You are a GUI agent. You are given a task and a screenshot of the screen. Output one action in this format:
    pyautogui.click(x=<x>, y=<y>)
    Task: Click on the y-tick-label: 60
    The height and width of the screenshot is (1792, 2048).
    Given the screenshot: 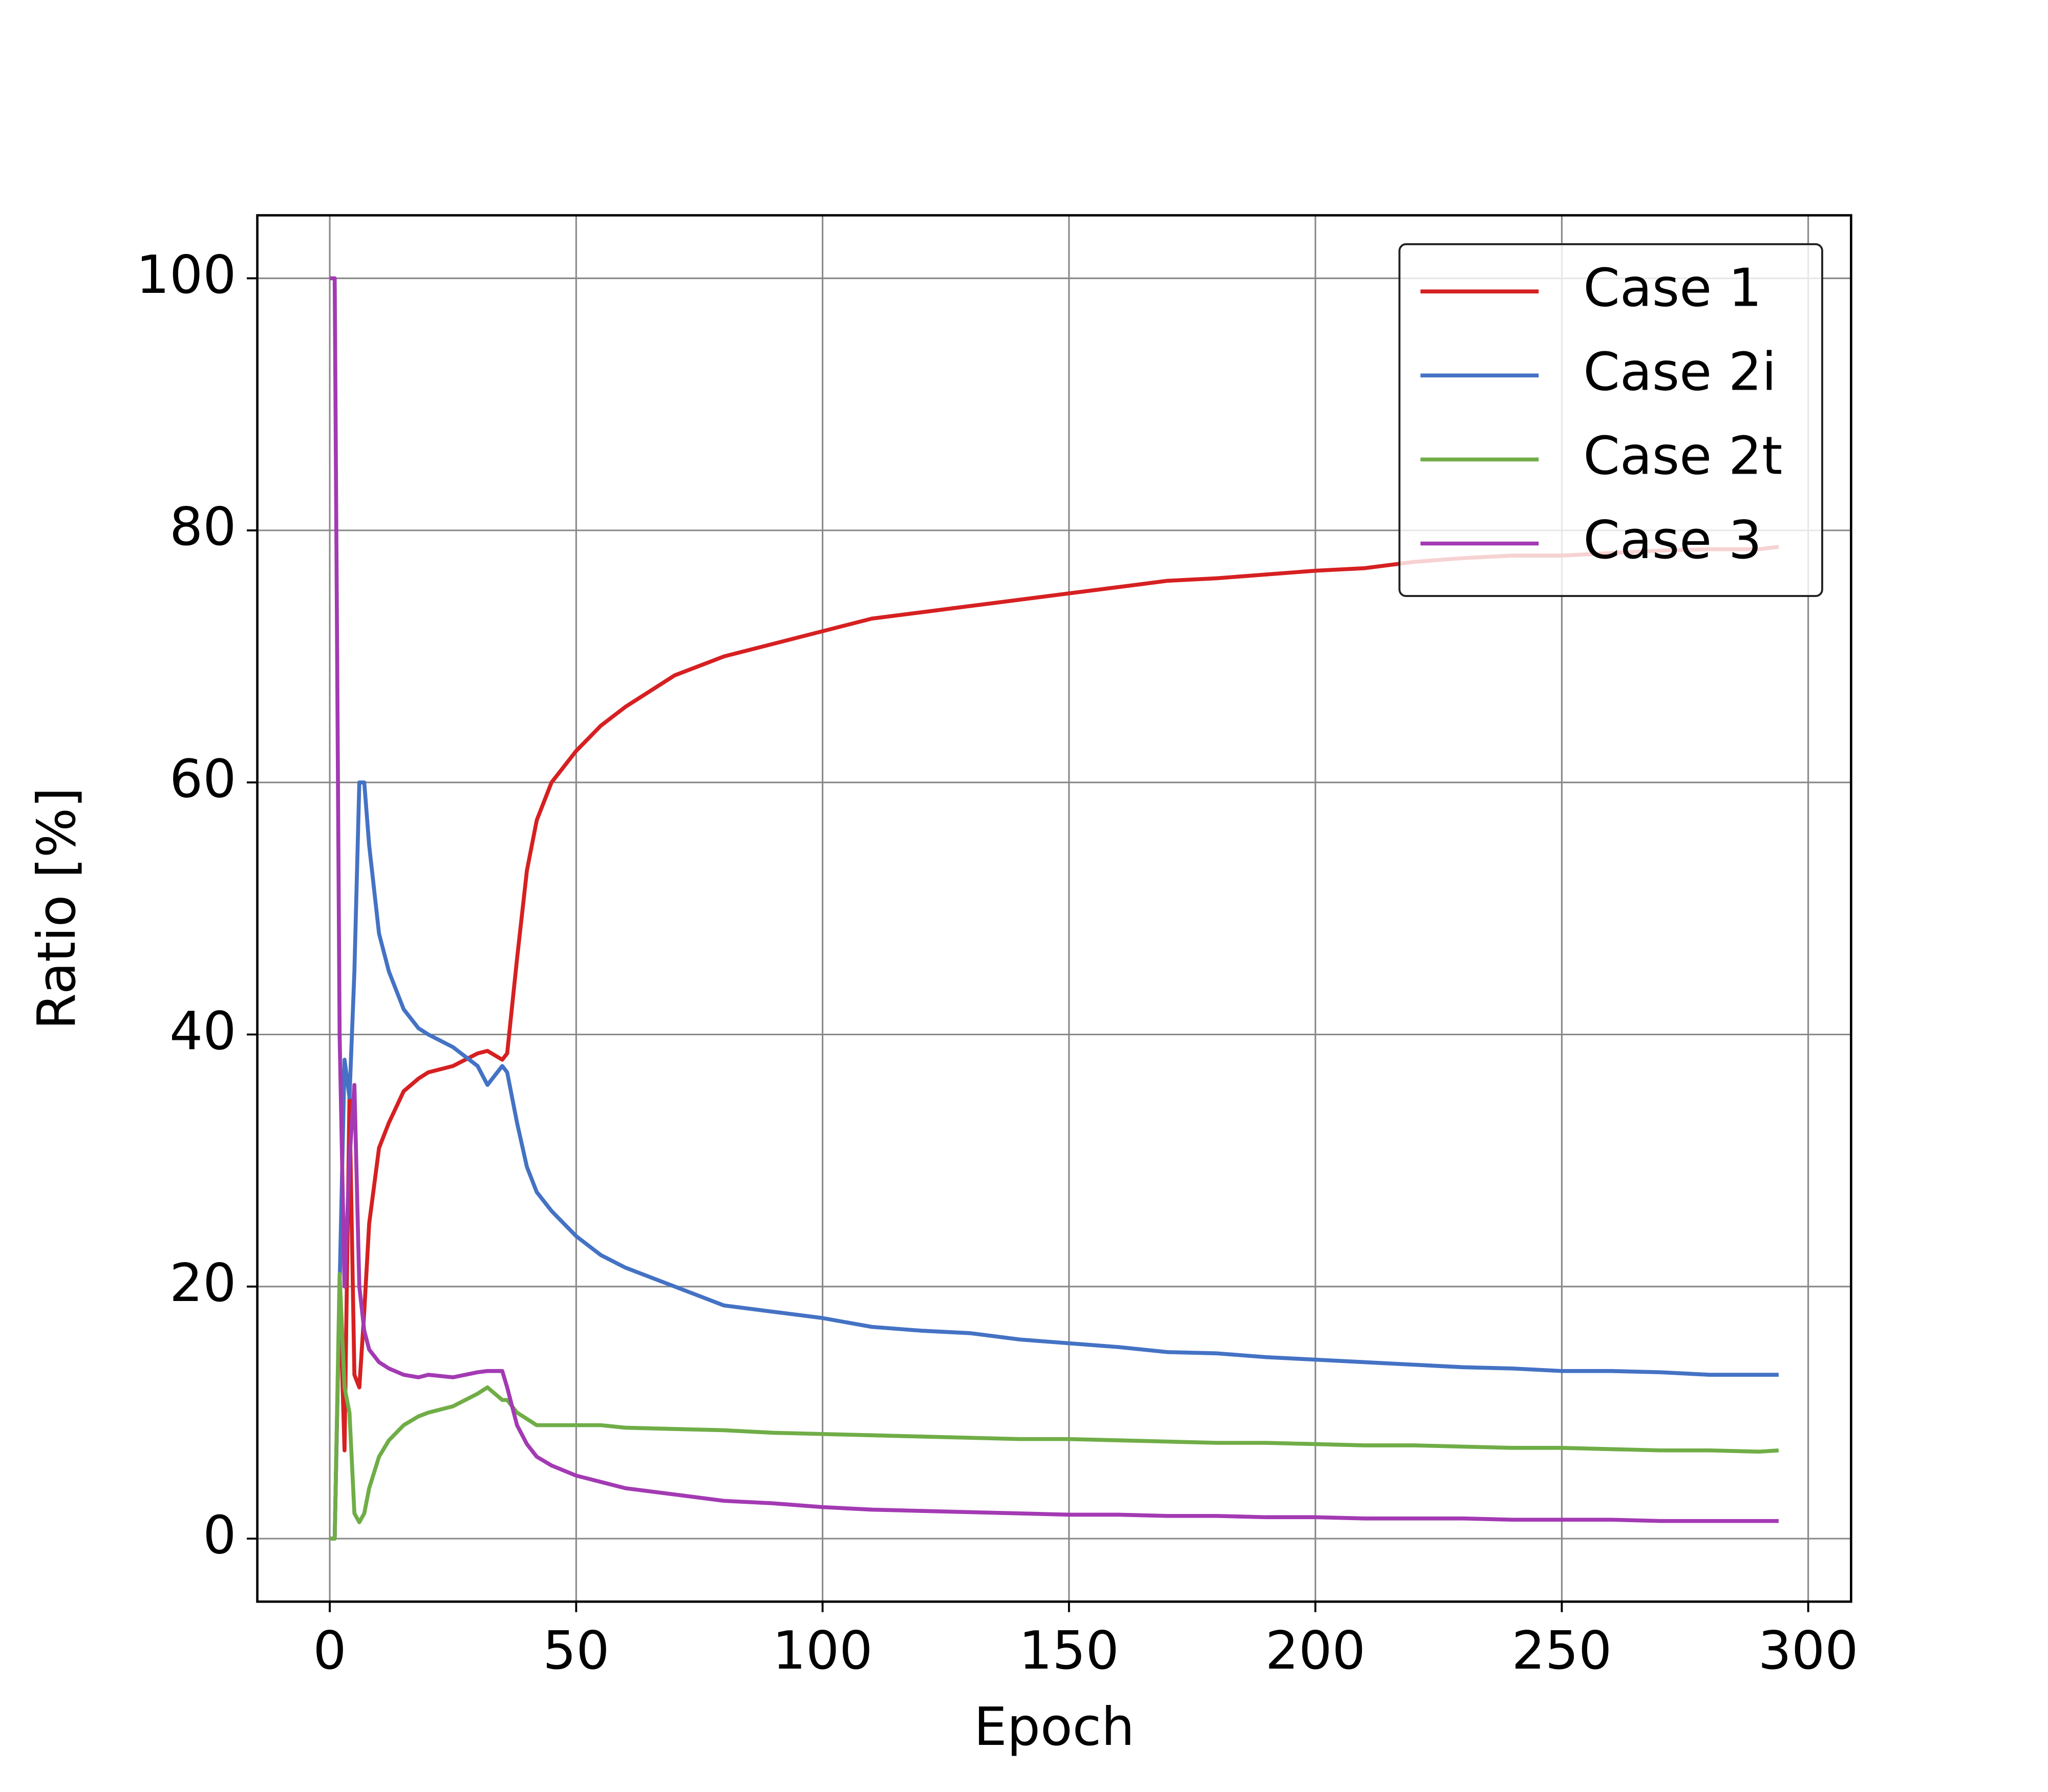 What is the action you would take?
    pyautogui.click(x=202, y=779)
    